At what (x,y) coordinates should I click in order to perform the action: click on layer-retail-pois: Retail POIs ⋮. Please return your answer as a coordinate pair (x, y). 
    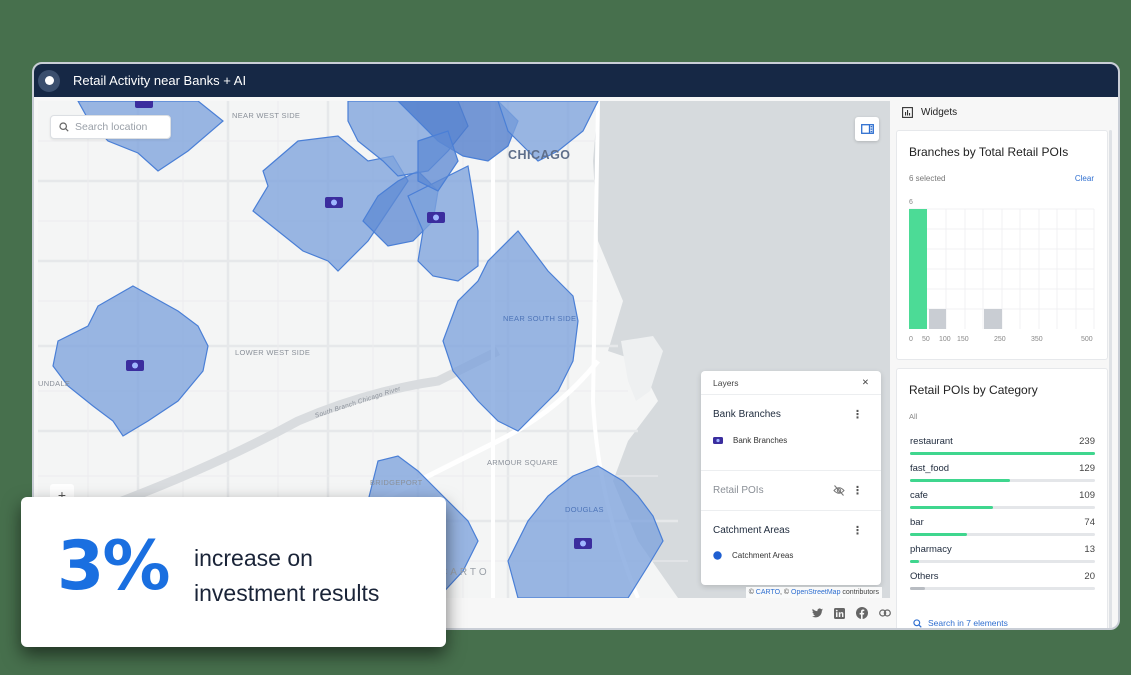
    Looking at the image, I should click on (791, 491).